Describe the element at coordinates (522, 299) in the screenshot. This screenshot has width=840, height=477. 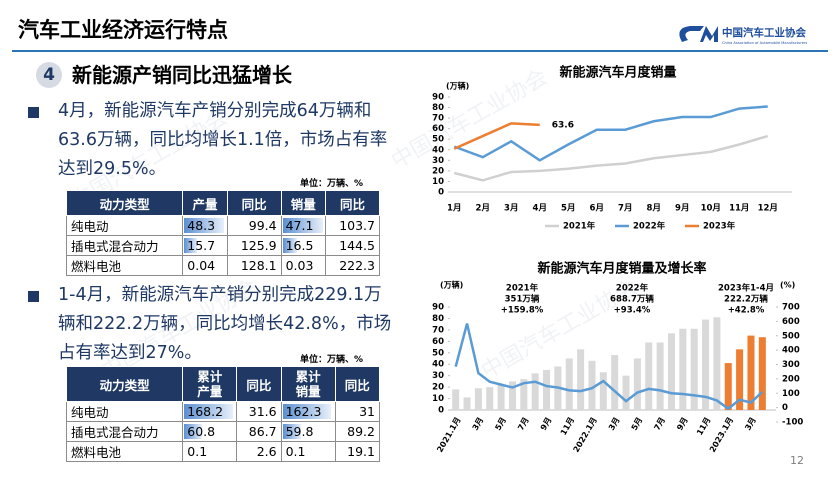
I see `annotation: 351万辆` at that location.